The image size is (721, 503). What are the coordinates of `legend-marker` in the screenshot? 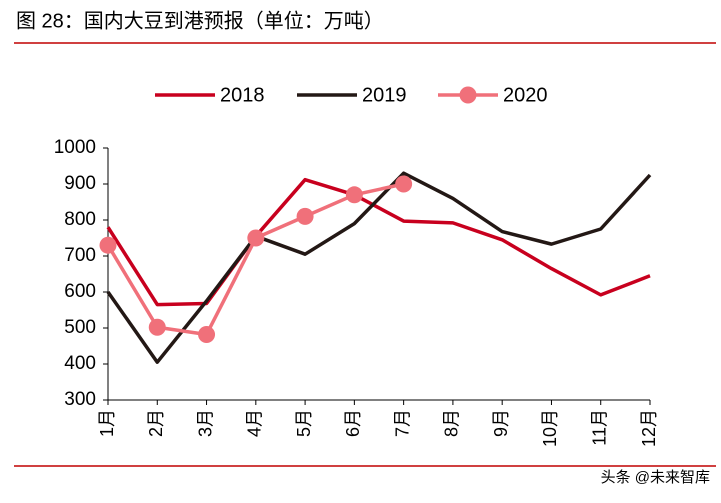 It's located at (468, 95).